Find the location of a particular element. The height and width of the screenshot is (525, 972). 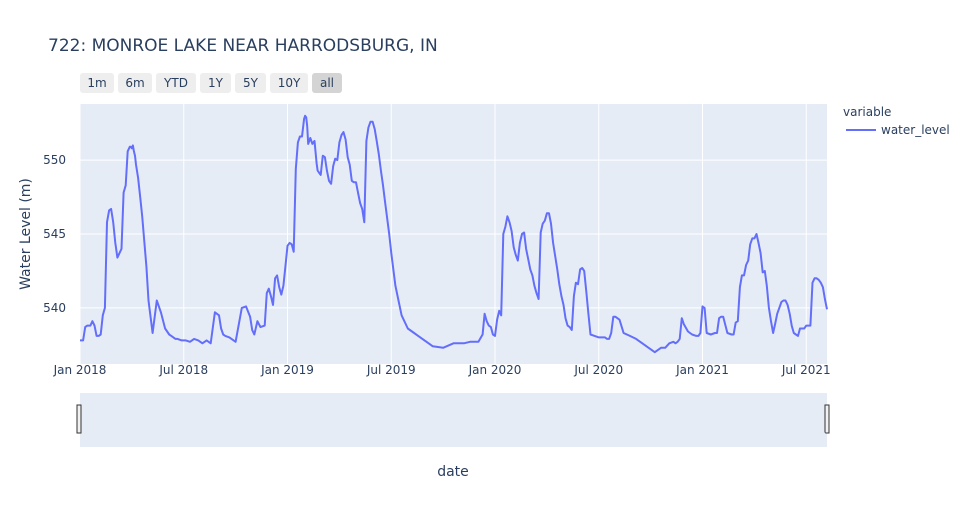

x-tick-label: Jul 2020 is located at coordinates (598, 370).